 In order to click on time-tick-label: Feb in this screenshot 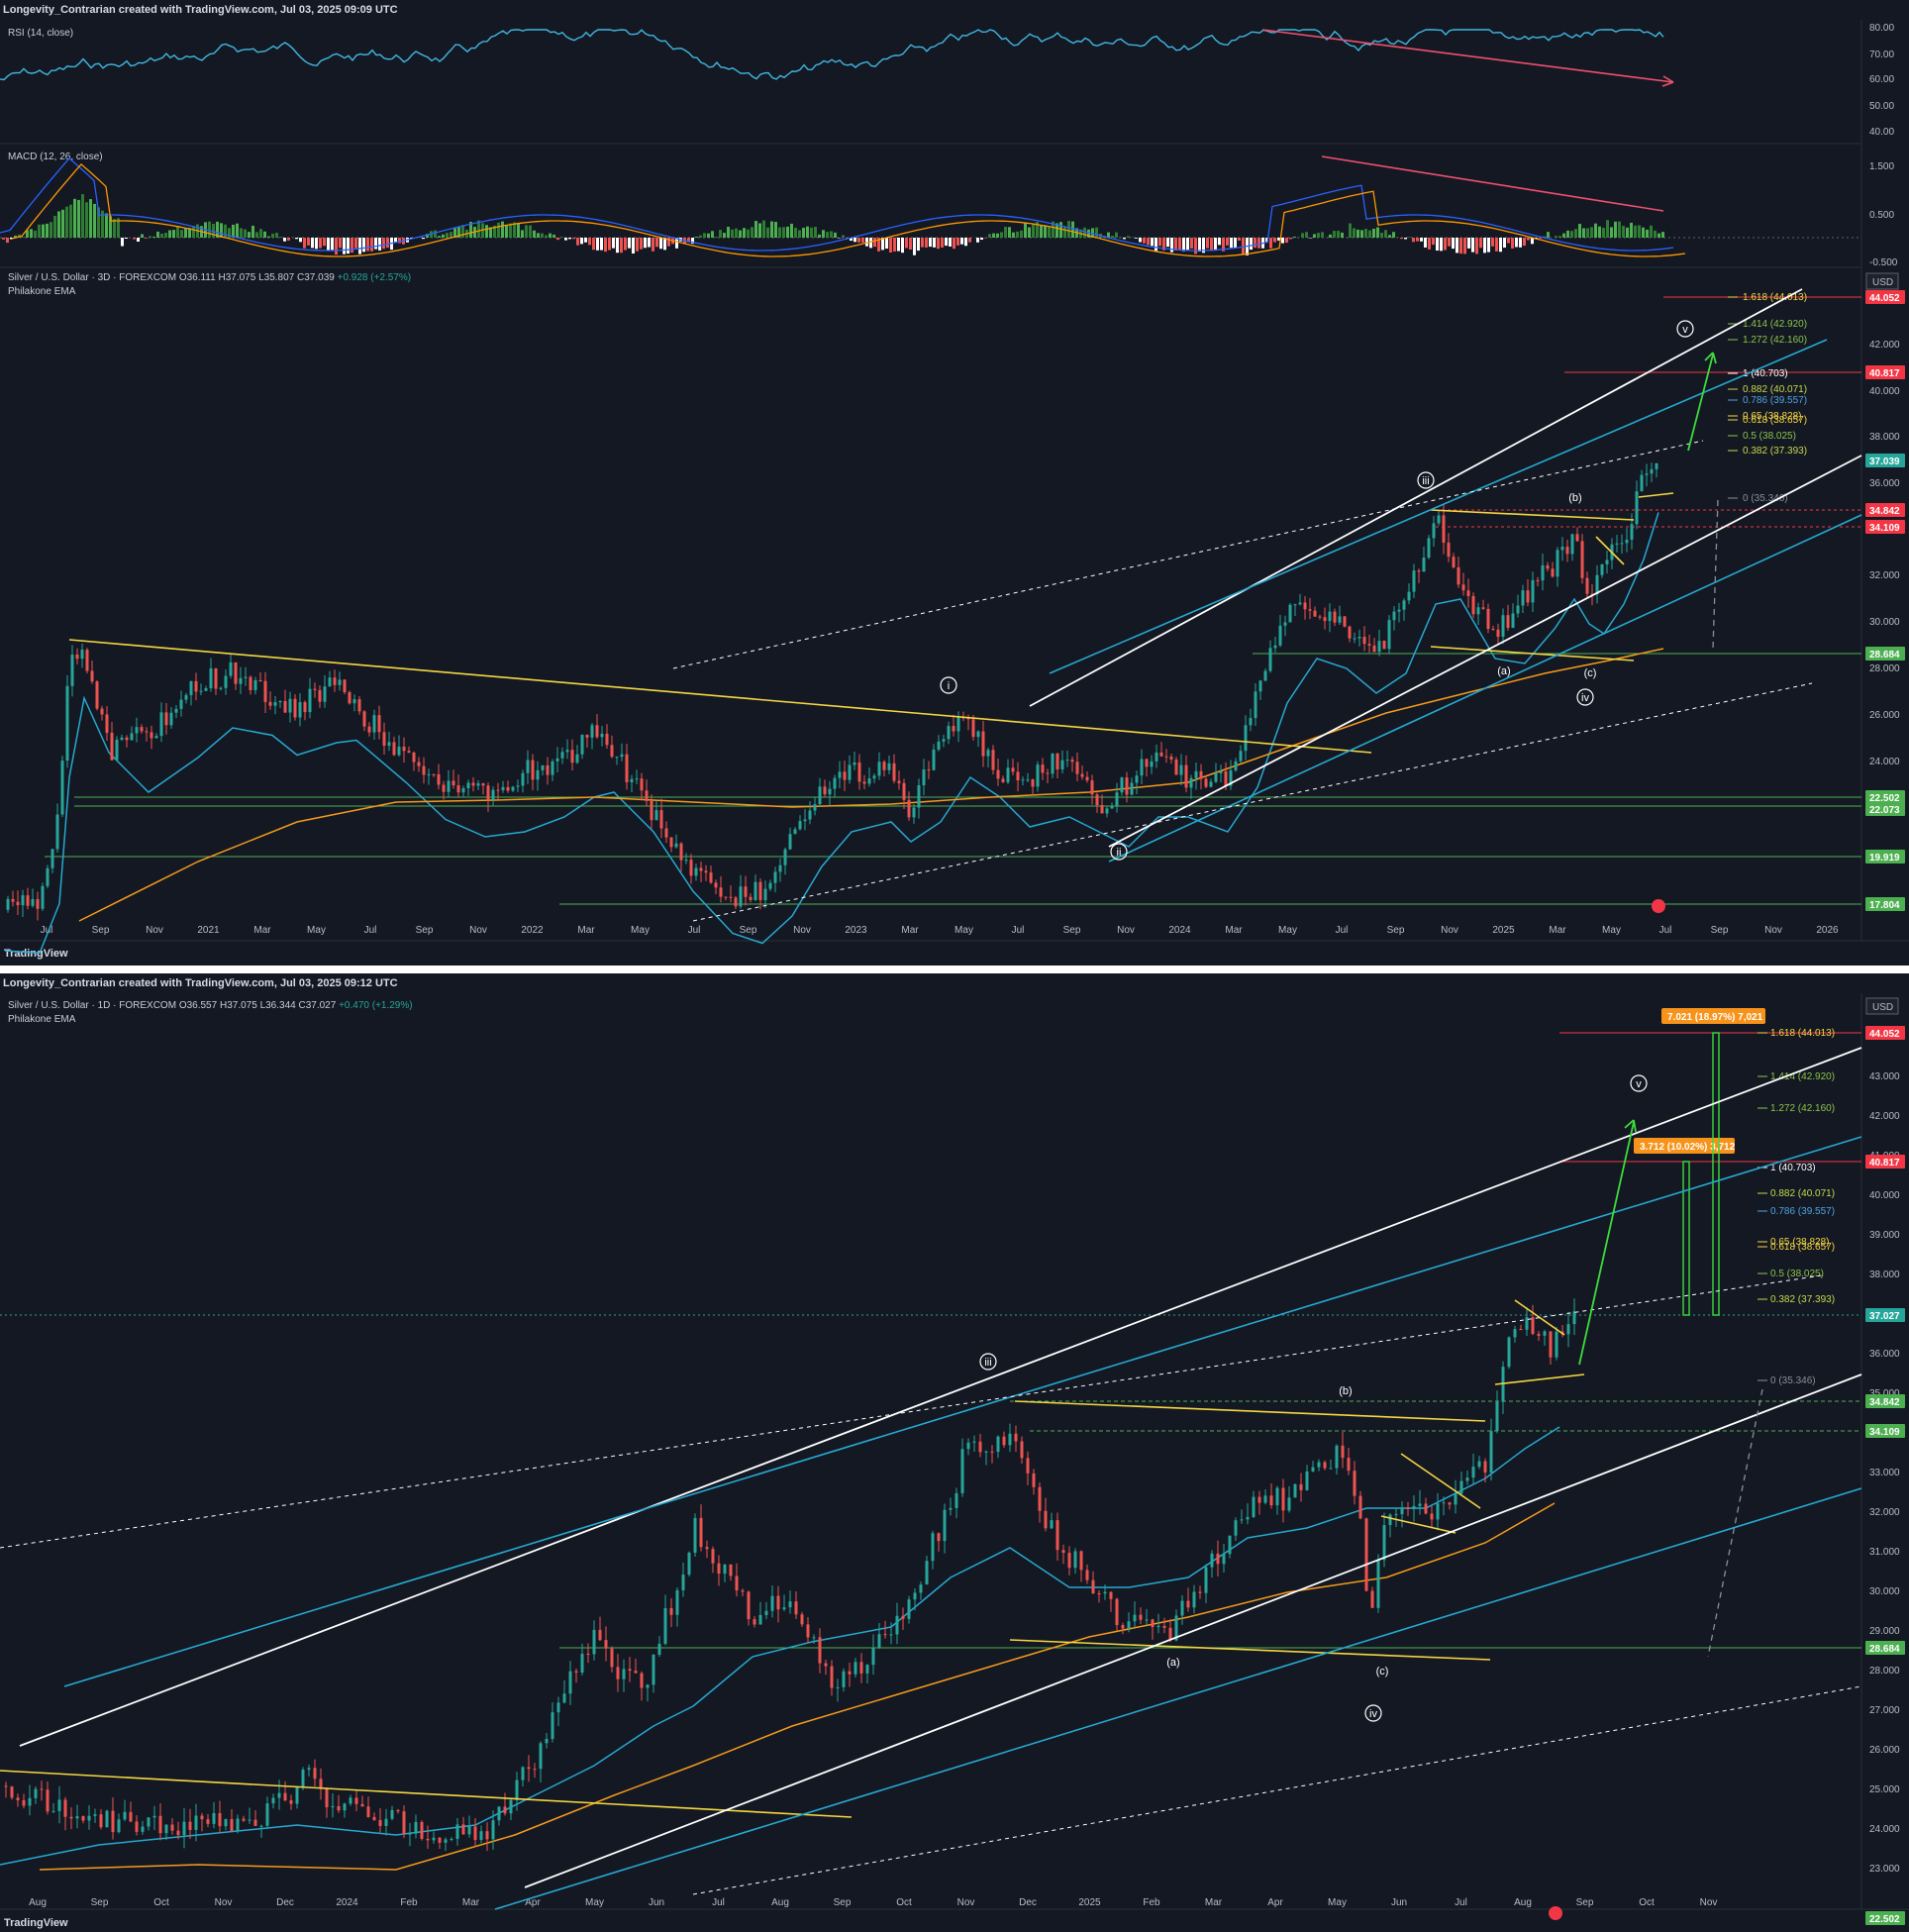, I will do `click(409, 1902)`.